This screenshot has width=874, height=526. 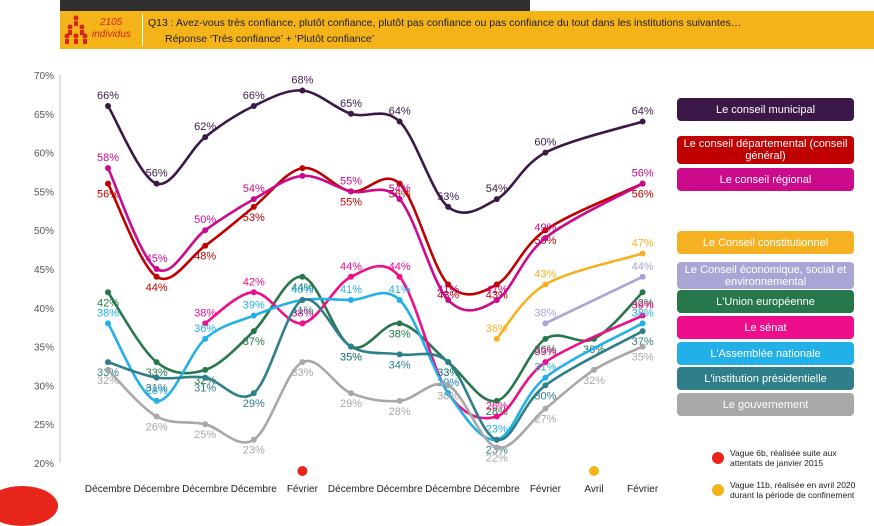 What do you see at coordinates (44, 464) in the screenshot?
I see `y-tick-label: 20%` at bounding box center [44, 464].